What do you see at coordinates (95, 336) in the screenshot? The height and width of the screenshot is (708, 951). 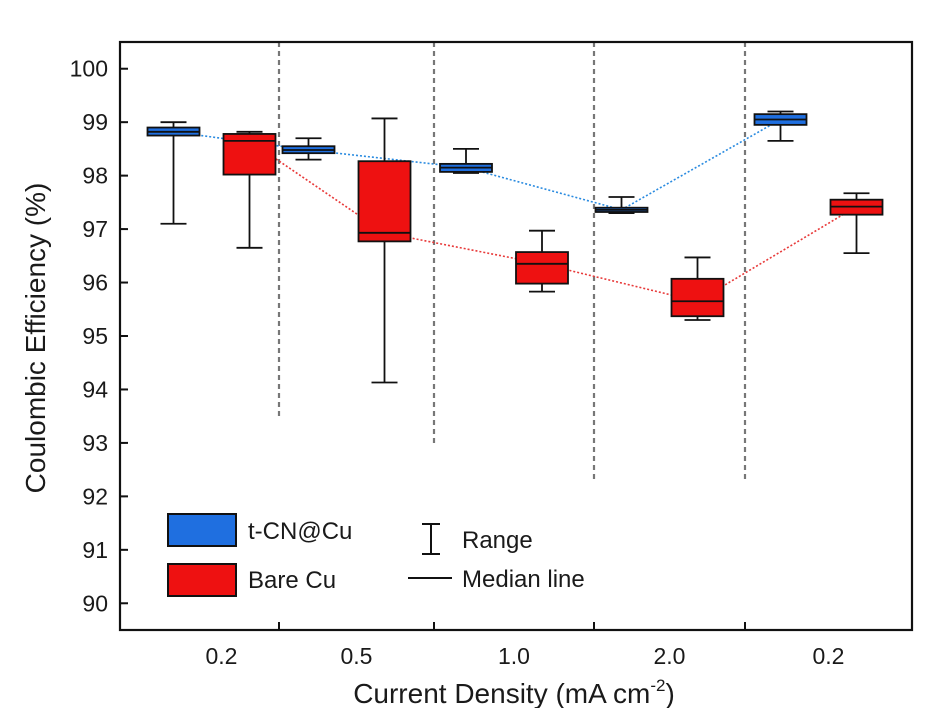 I see `y-tick-label: 95` at bounding box center [95, 336].